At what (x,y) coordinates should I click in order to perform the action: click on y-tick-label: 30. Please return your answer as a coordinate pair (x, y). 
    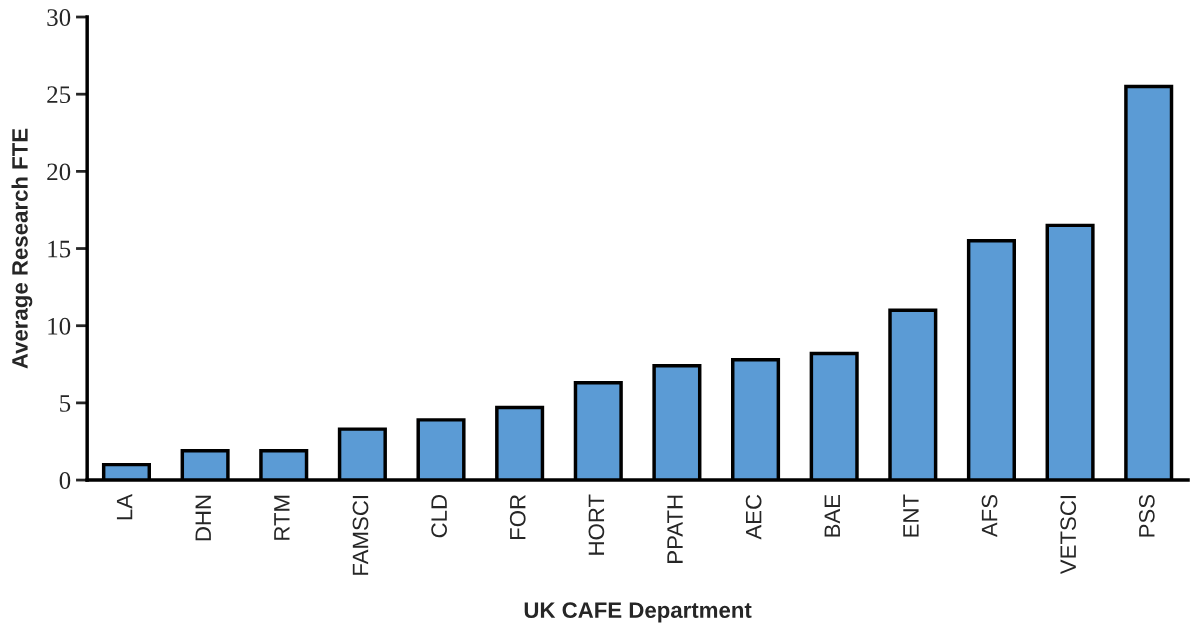
    Looking at the image, I should click on (59, 17).